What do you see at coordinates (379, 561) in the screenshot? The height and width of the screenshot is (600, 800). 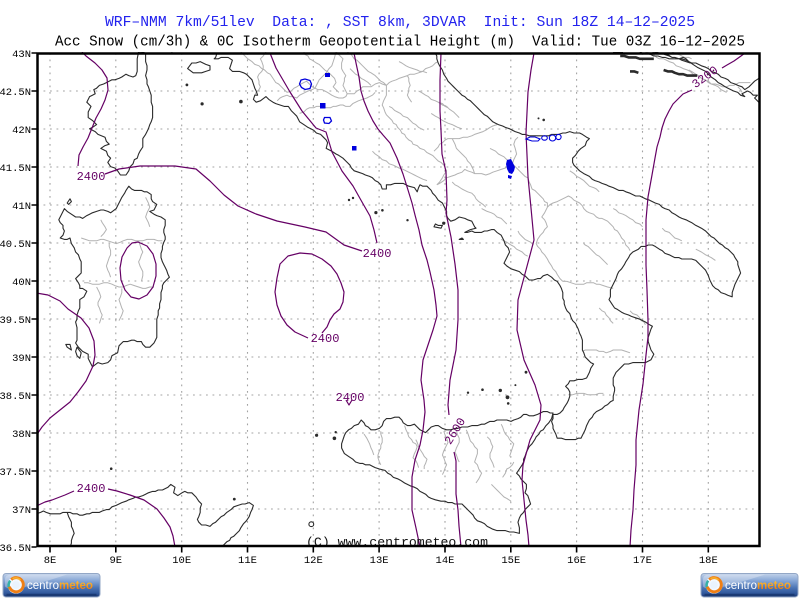 I see `svg-text: 13E` at bounding box center [379, 561].